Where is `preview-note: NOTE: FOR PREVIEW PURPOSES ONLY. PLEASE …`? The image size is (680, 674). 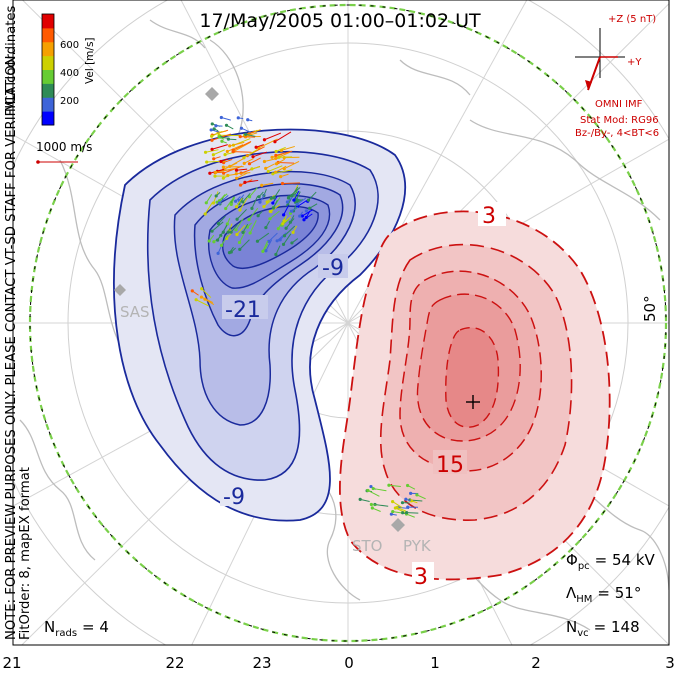 preview-note: NOTE: FOR PREVIEW PURPOSES ONLY. PLEASE … is located at coordinates (11, 345).